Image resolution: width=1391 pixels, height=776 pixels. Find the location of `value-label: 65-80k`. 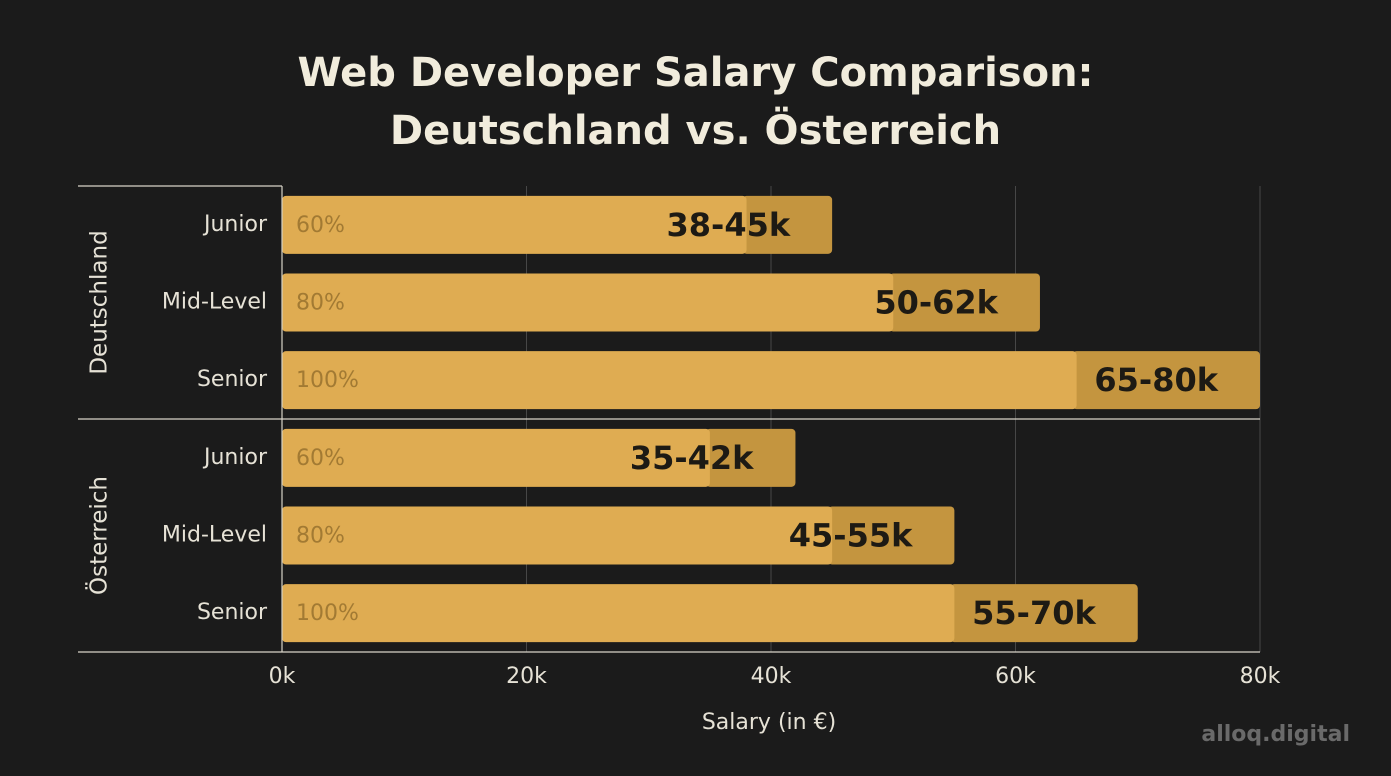

value-label: 65-80k is located at coordinates (1156, 380).